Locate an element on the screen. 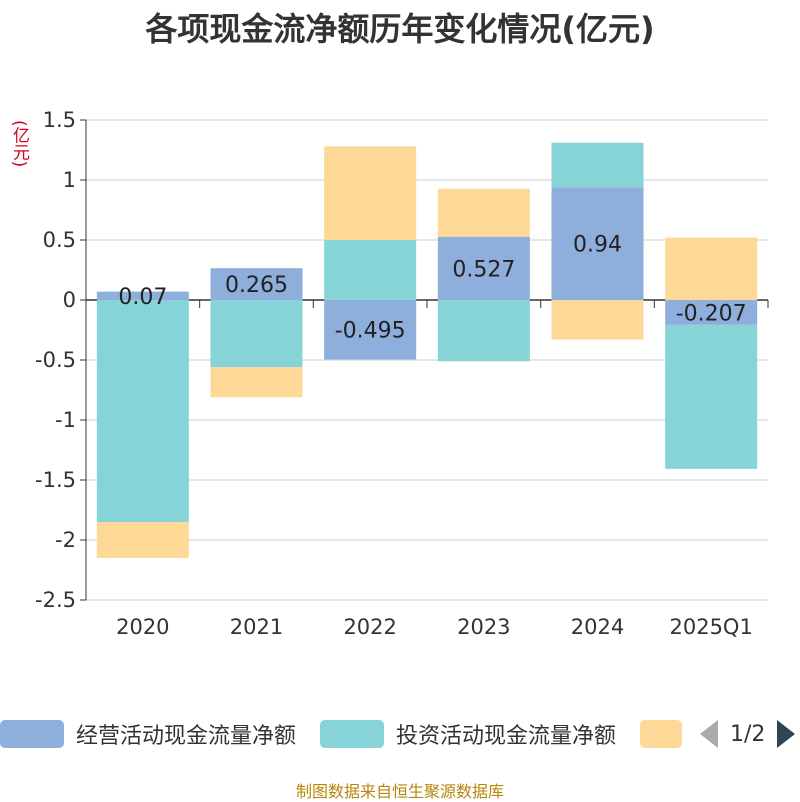 The width and height of the screenshot is (800, 802). legend-item-investing: 投资活动现金流量净额 is located at coordinates (468, 734).